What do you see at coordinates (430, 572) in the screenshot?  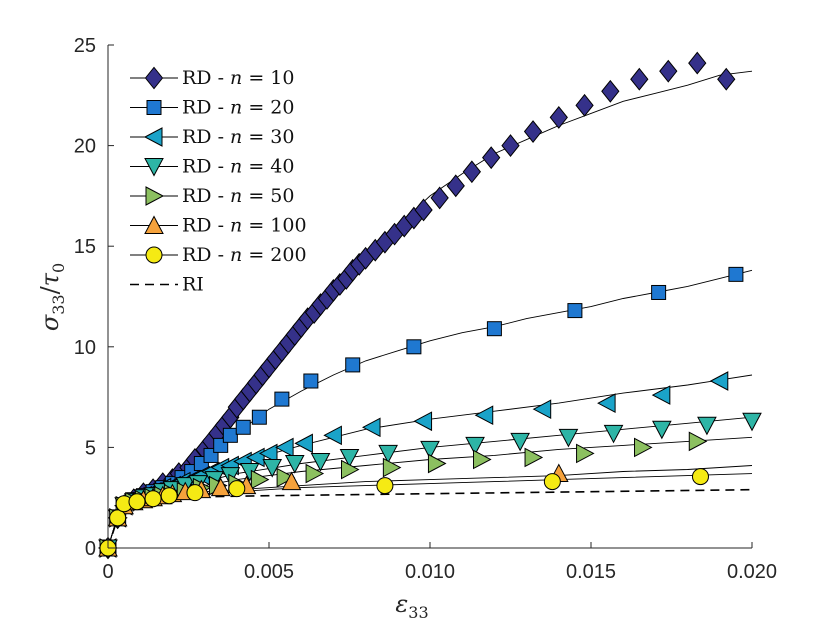 I see `x-tick-label-2: 0.010` at bounding box center [430, 572].